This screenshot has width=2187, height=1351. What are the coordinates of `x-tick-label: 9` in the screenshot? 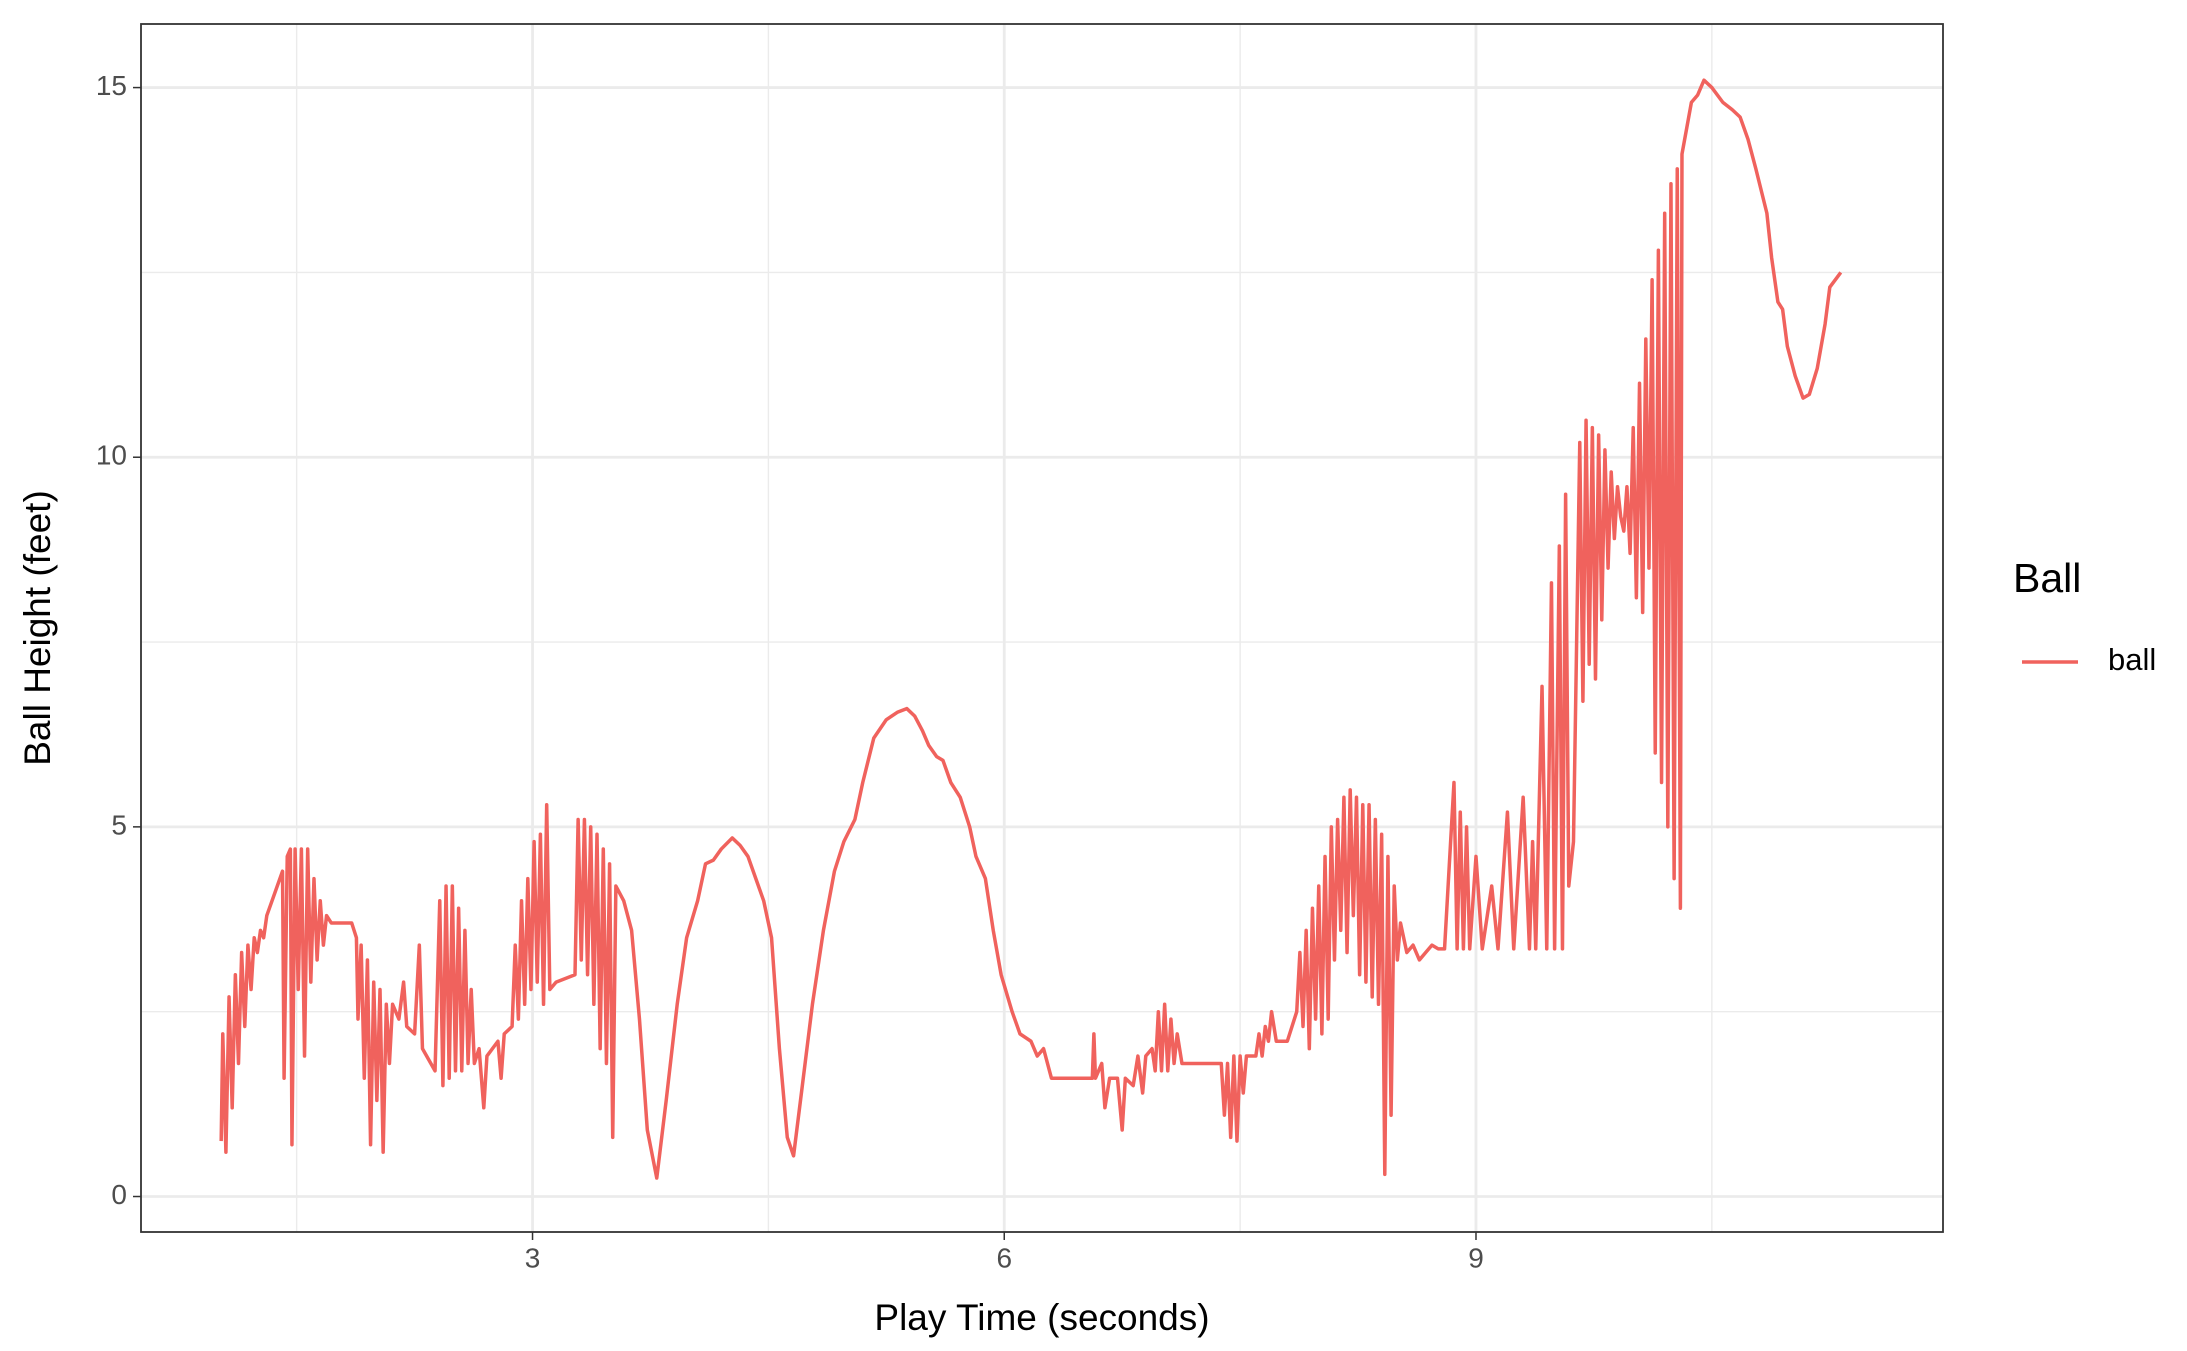 It's located at (1476, 1257).